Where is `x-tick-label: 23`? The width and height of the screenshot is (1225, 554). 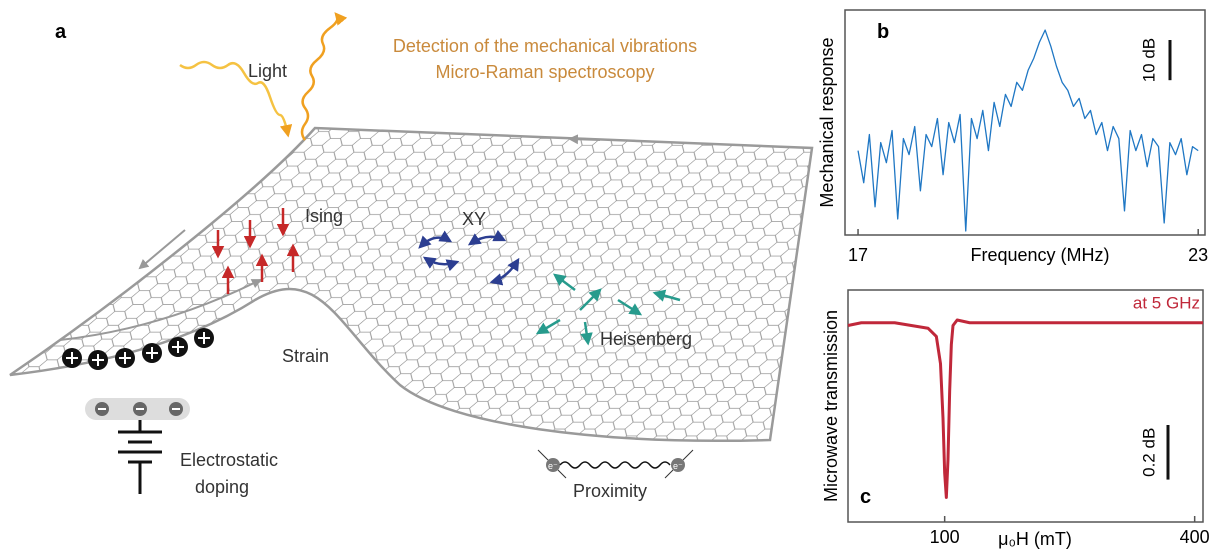 x-tick-label: 23 is located at coordinates (1198, 255).